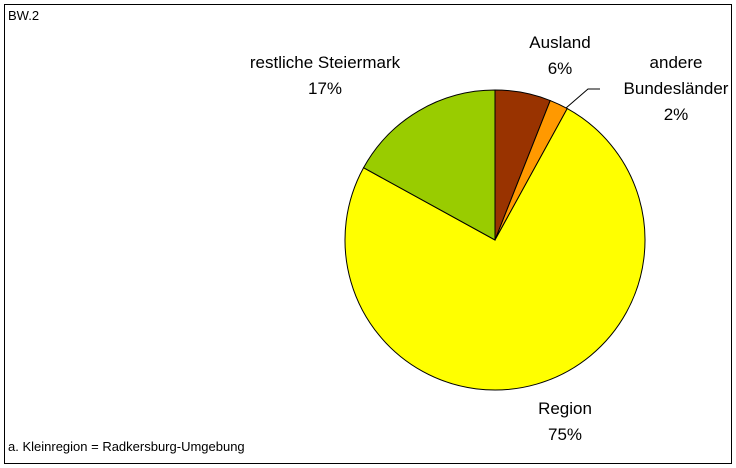 The image size is (736, 468). Describe the element at coordinates (565, 408) in the screenshot. I see `category-label: Region` at that location.